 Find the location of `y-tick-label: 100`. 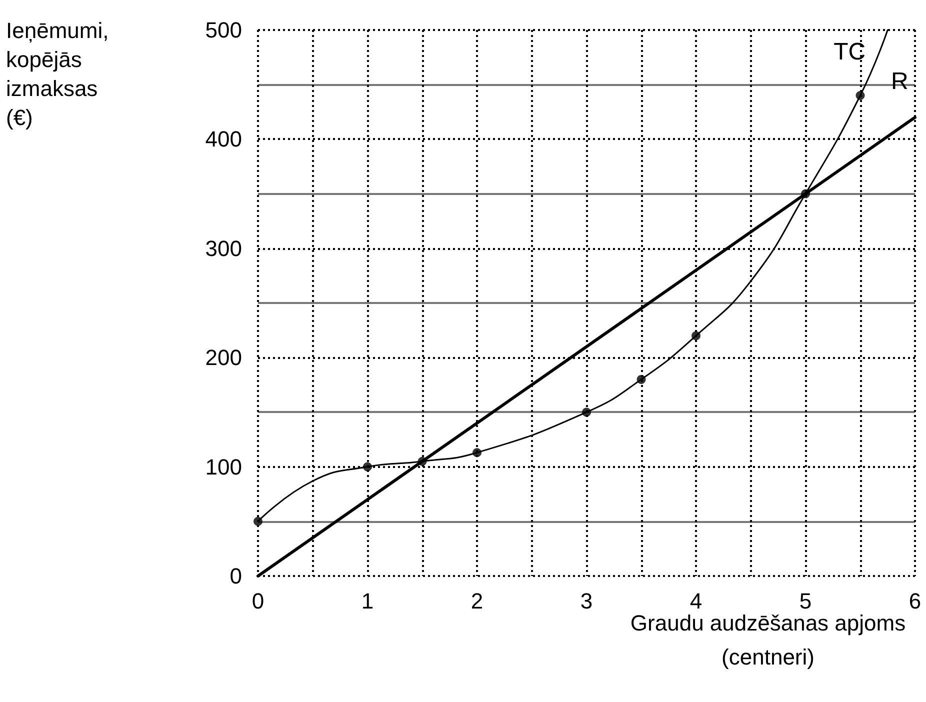

y-tick-label: 100 is located at coordinates (223, 467).